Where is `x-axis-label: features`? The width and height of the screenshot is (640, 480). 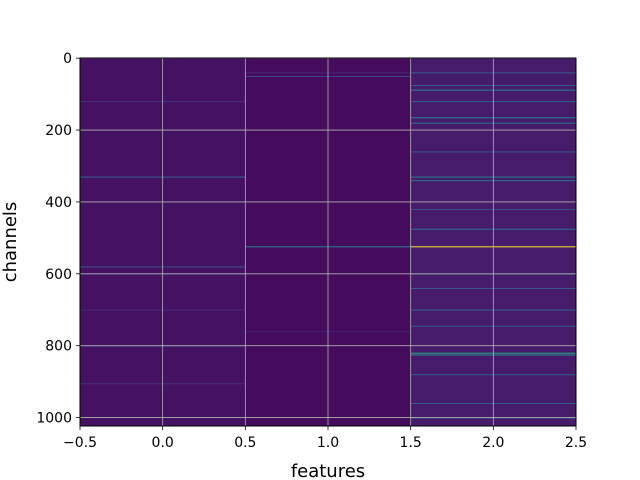
x-axis-label: features is located at coordinates (328, 470).